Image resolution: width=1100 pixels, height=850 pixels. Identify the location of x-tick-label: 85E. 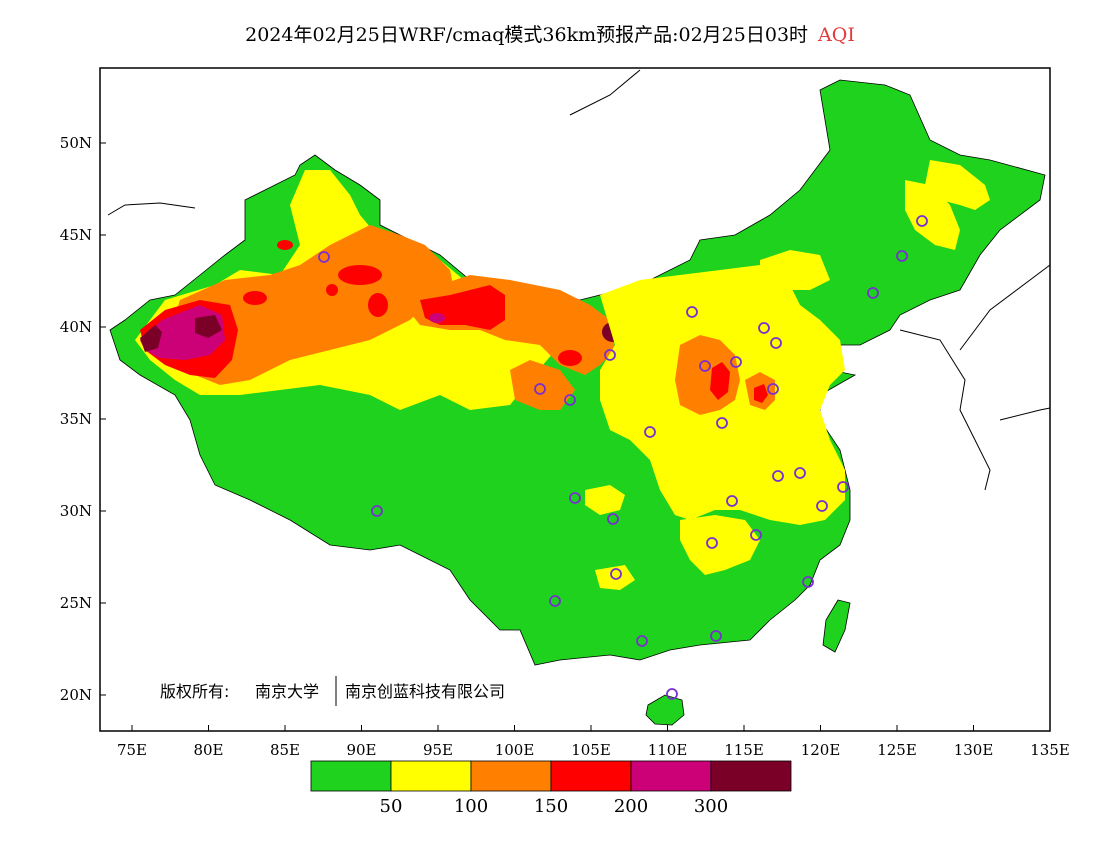
(285, 750).